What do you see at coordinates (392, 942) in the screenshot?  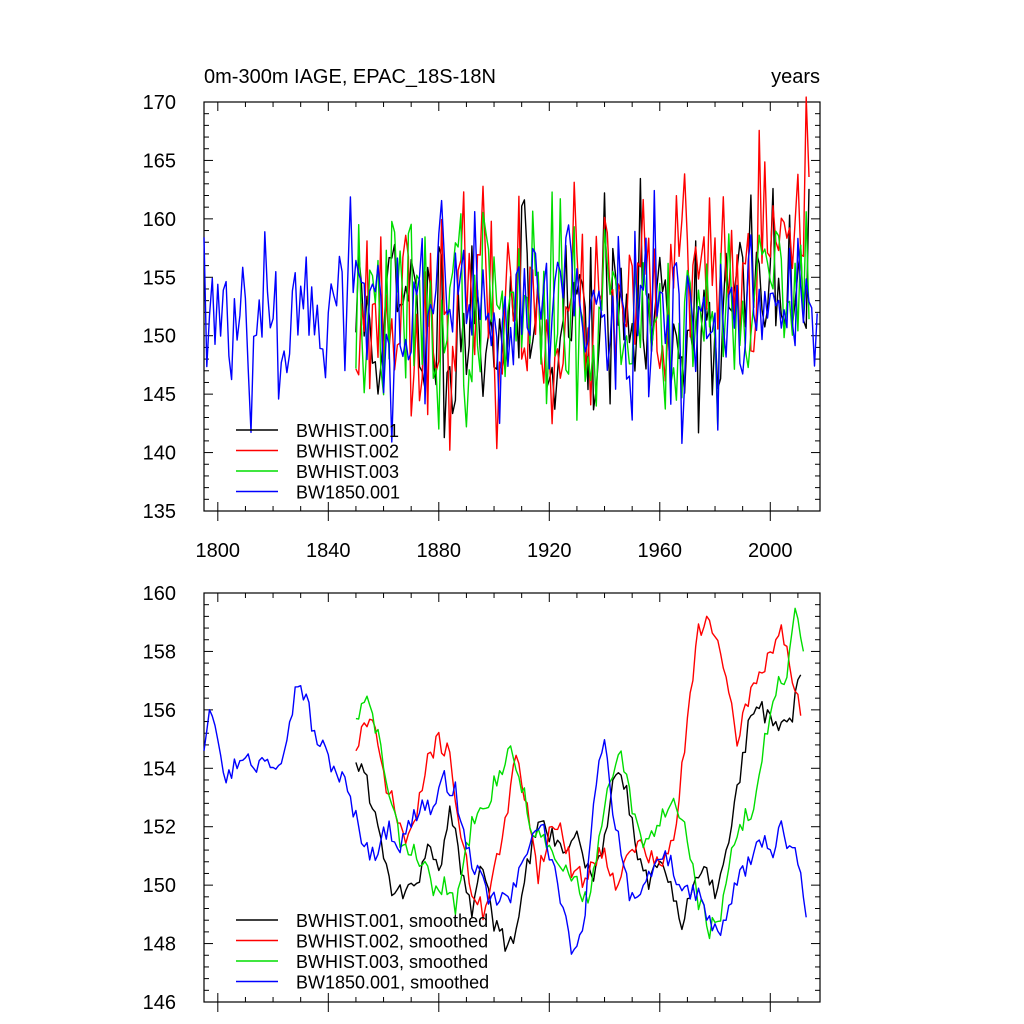 I see `legend-label: BWHIST.002, smoothed` at bounding box center [392, 942].